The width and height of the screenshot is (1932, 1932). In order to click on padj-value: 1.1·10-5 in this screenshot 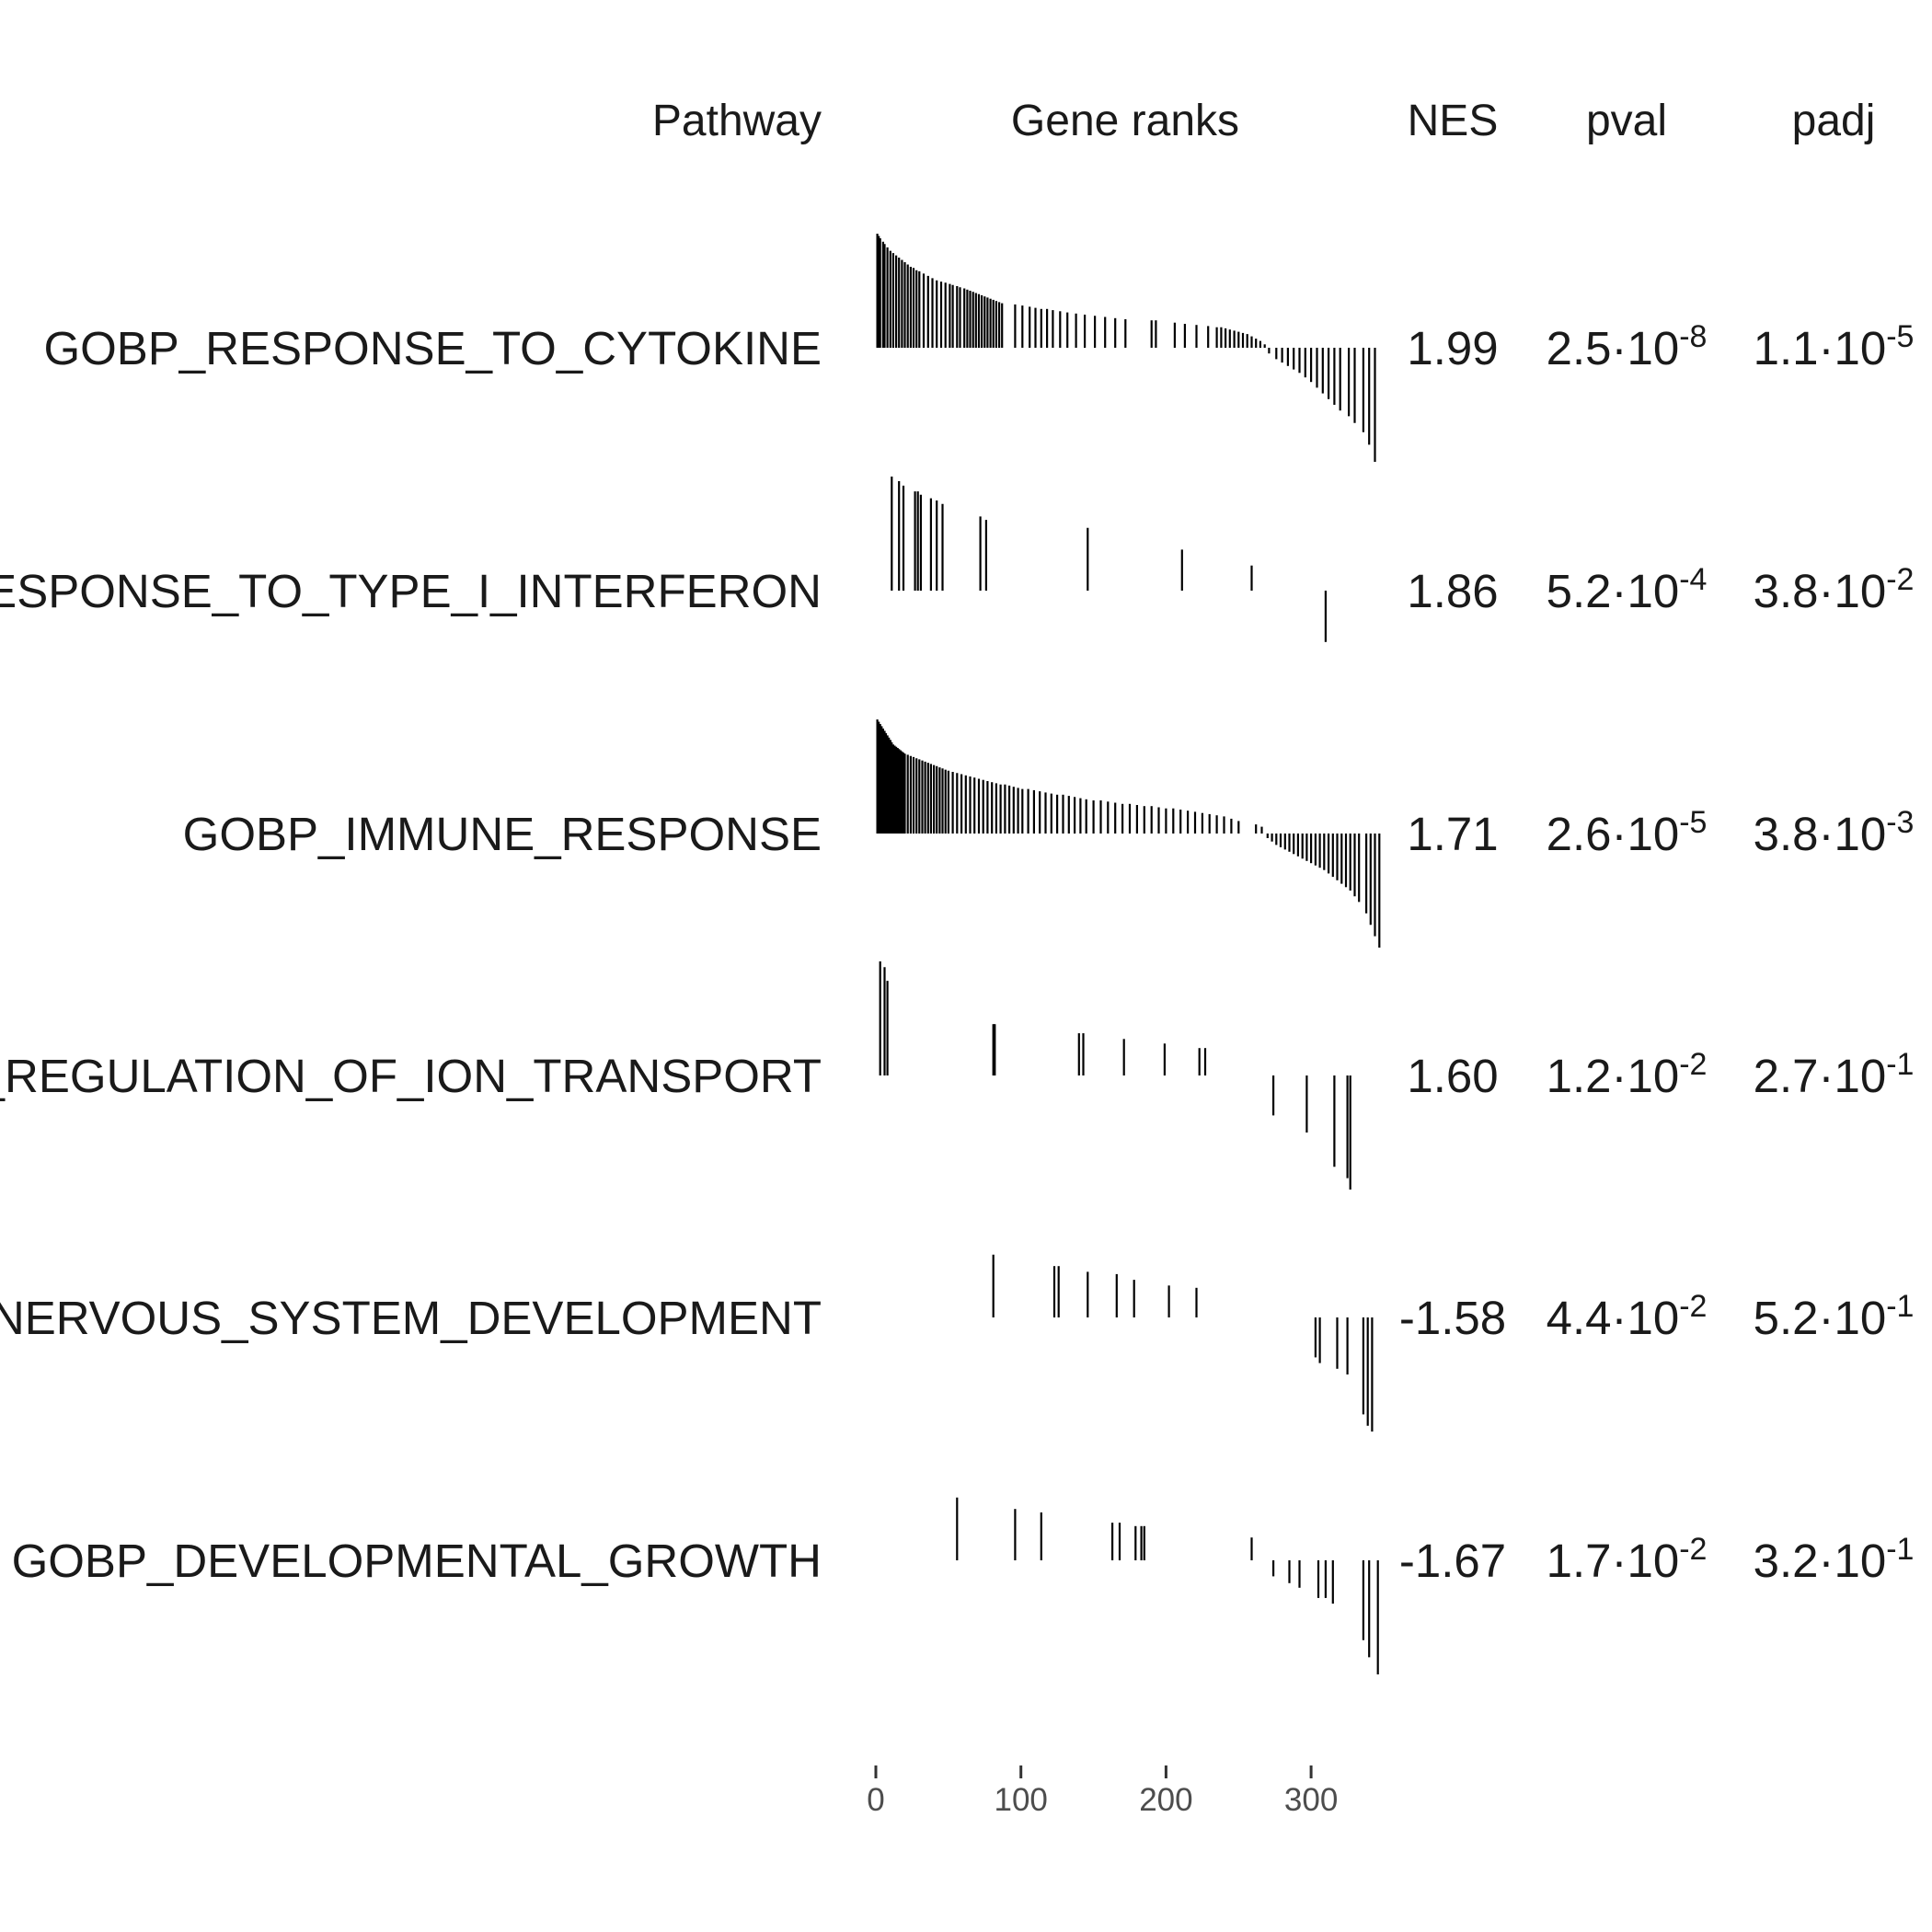, I will do `click(1834, 346)`.